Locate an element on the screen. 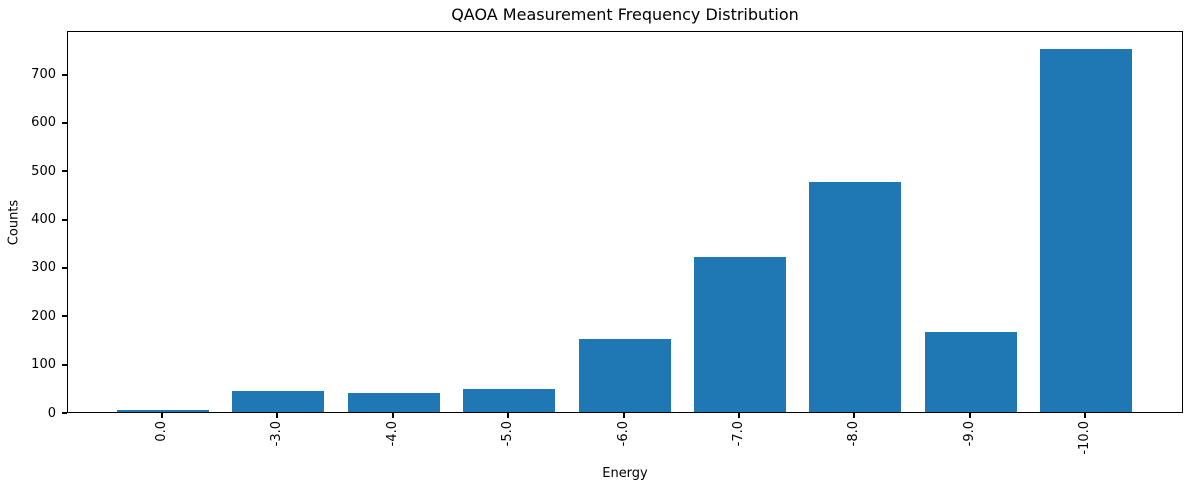  y-tick-label: 0 is located at coordinates (51, 413).